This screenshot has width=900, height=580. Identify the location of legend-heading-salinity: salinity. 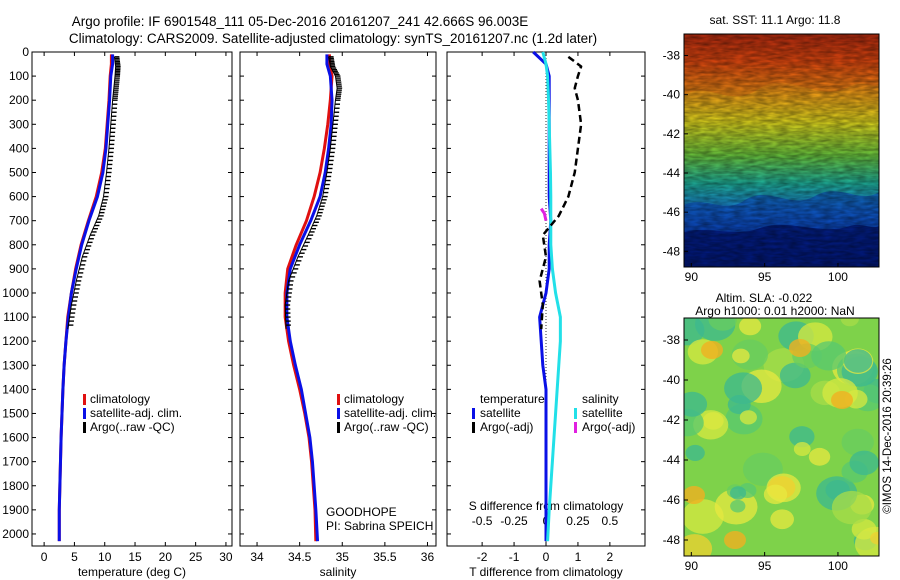
(600, 399).